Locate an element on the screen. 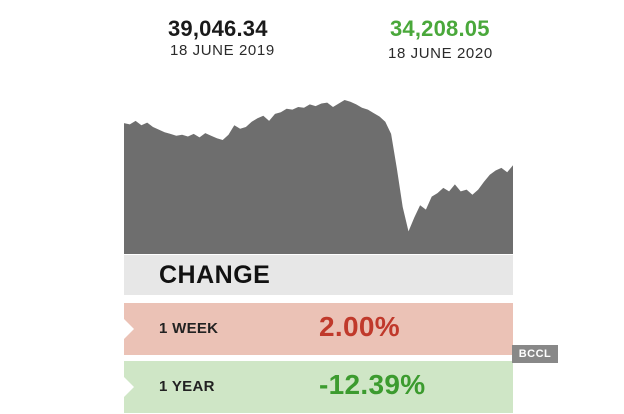 The height and width of the screenshot is (414, 624). week-label: 1 WEEK is located at coordinates (189, 328).